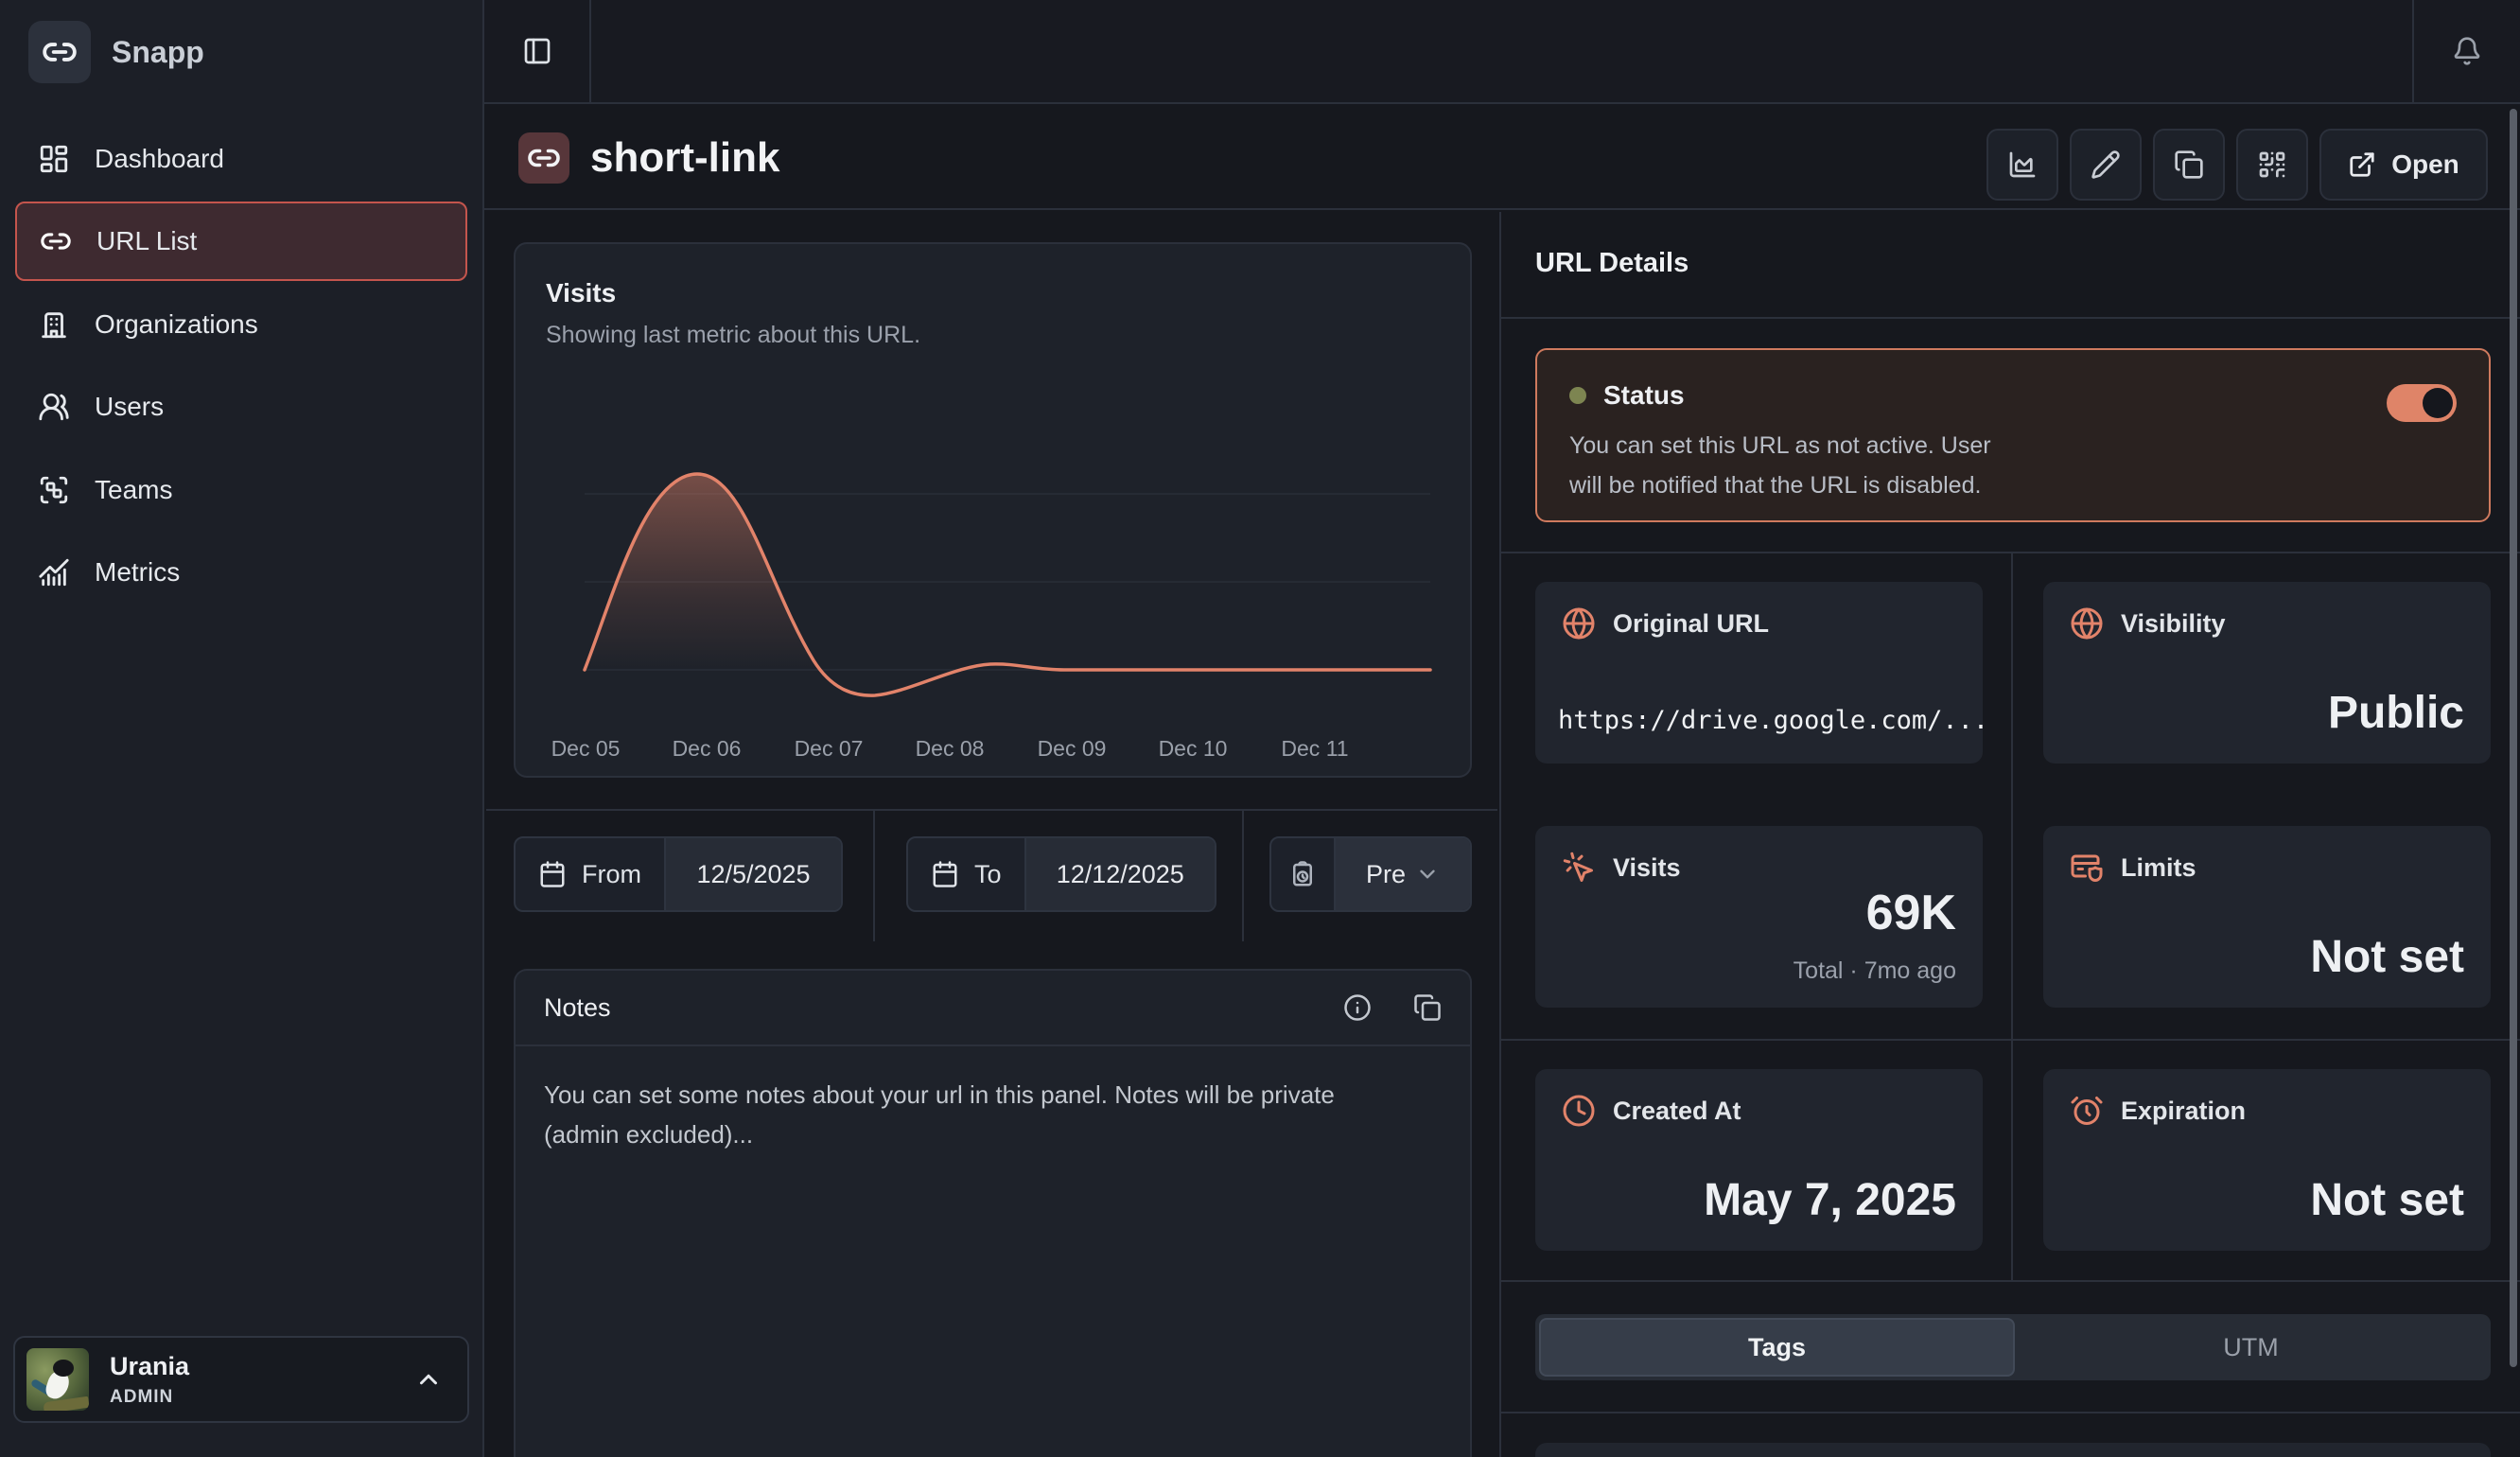 This screenshot has height=1457, width=2520. Describe the element at coordinates (1577, 395) in the screenshot. I see `status-dot` at that location.